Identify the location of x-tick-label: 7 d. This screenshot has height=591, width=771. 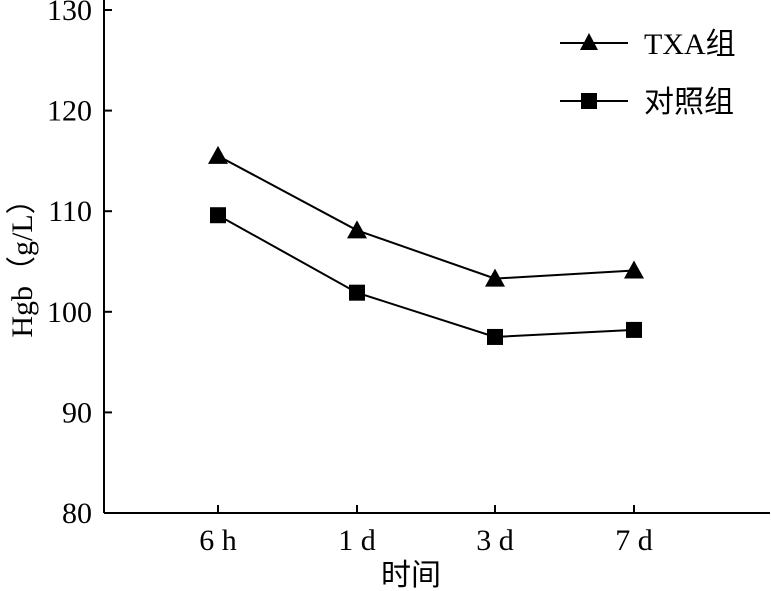
(634, 540).